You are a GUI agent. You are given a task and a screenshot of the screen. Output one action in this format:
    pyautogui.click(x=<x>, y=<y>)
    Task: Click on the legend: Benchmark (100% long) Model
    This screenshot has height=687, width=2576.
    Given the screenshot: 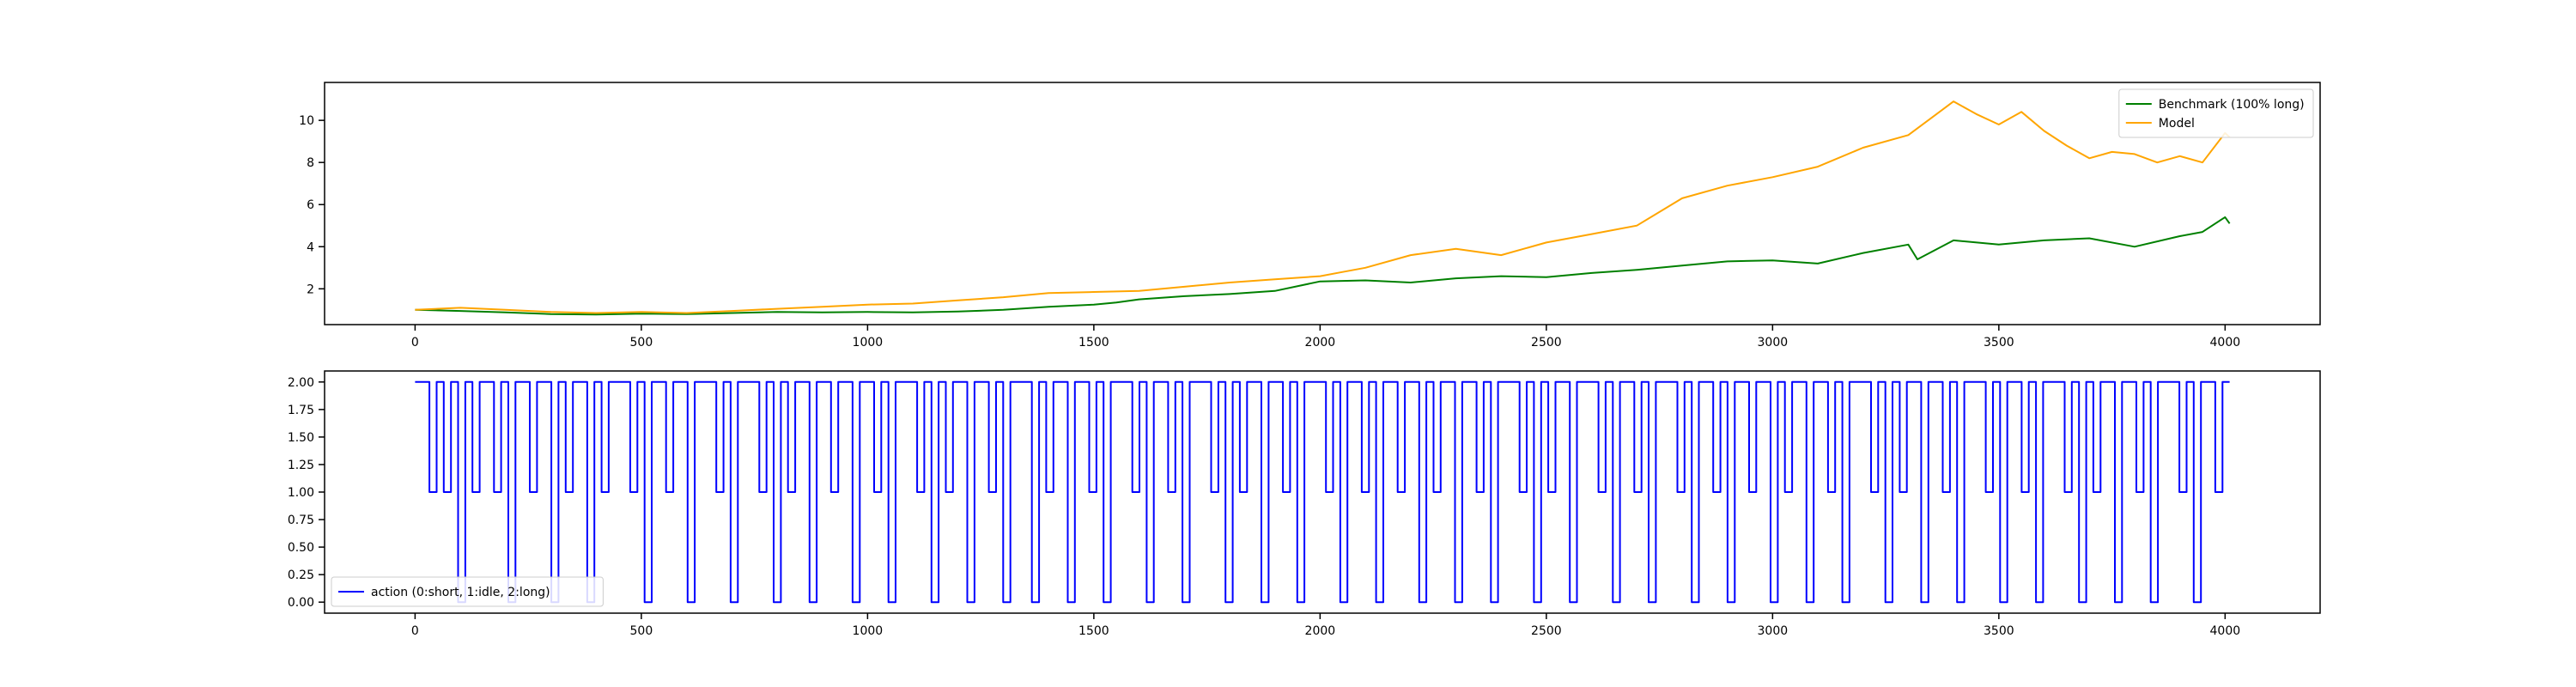 What is the action you would take?
    pyautogui.click(x=2216, y=113)
    